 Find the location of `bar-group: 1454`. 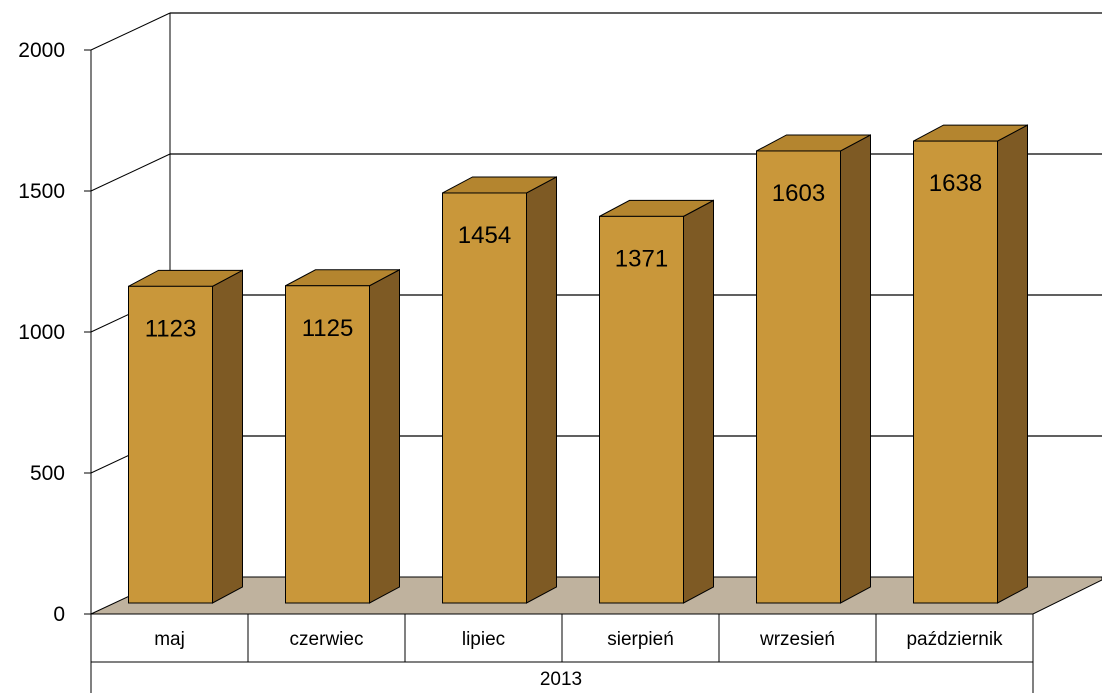

bar-group: 1454 is located at coordinates (499, 390).